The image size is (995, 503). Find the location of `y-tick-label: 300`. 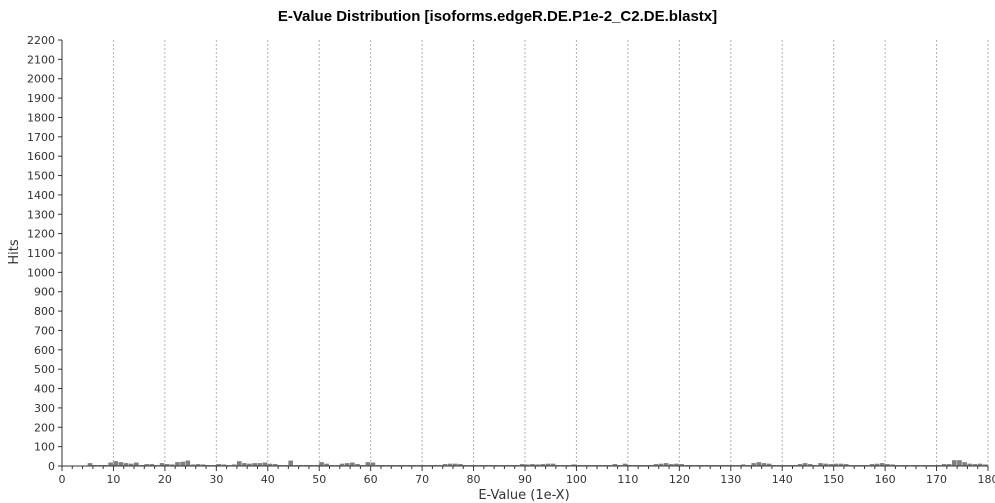

y-tick-label: 300 is located at coordinates (44, 408).